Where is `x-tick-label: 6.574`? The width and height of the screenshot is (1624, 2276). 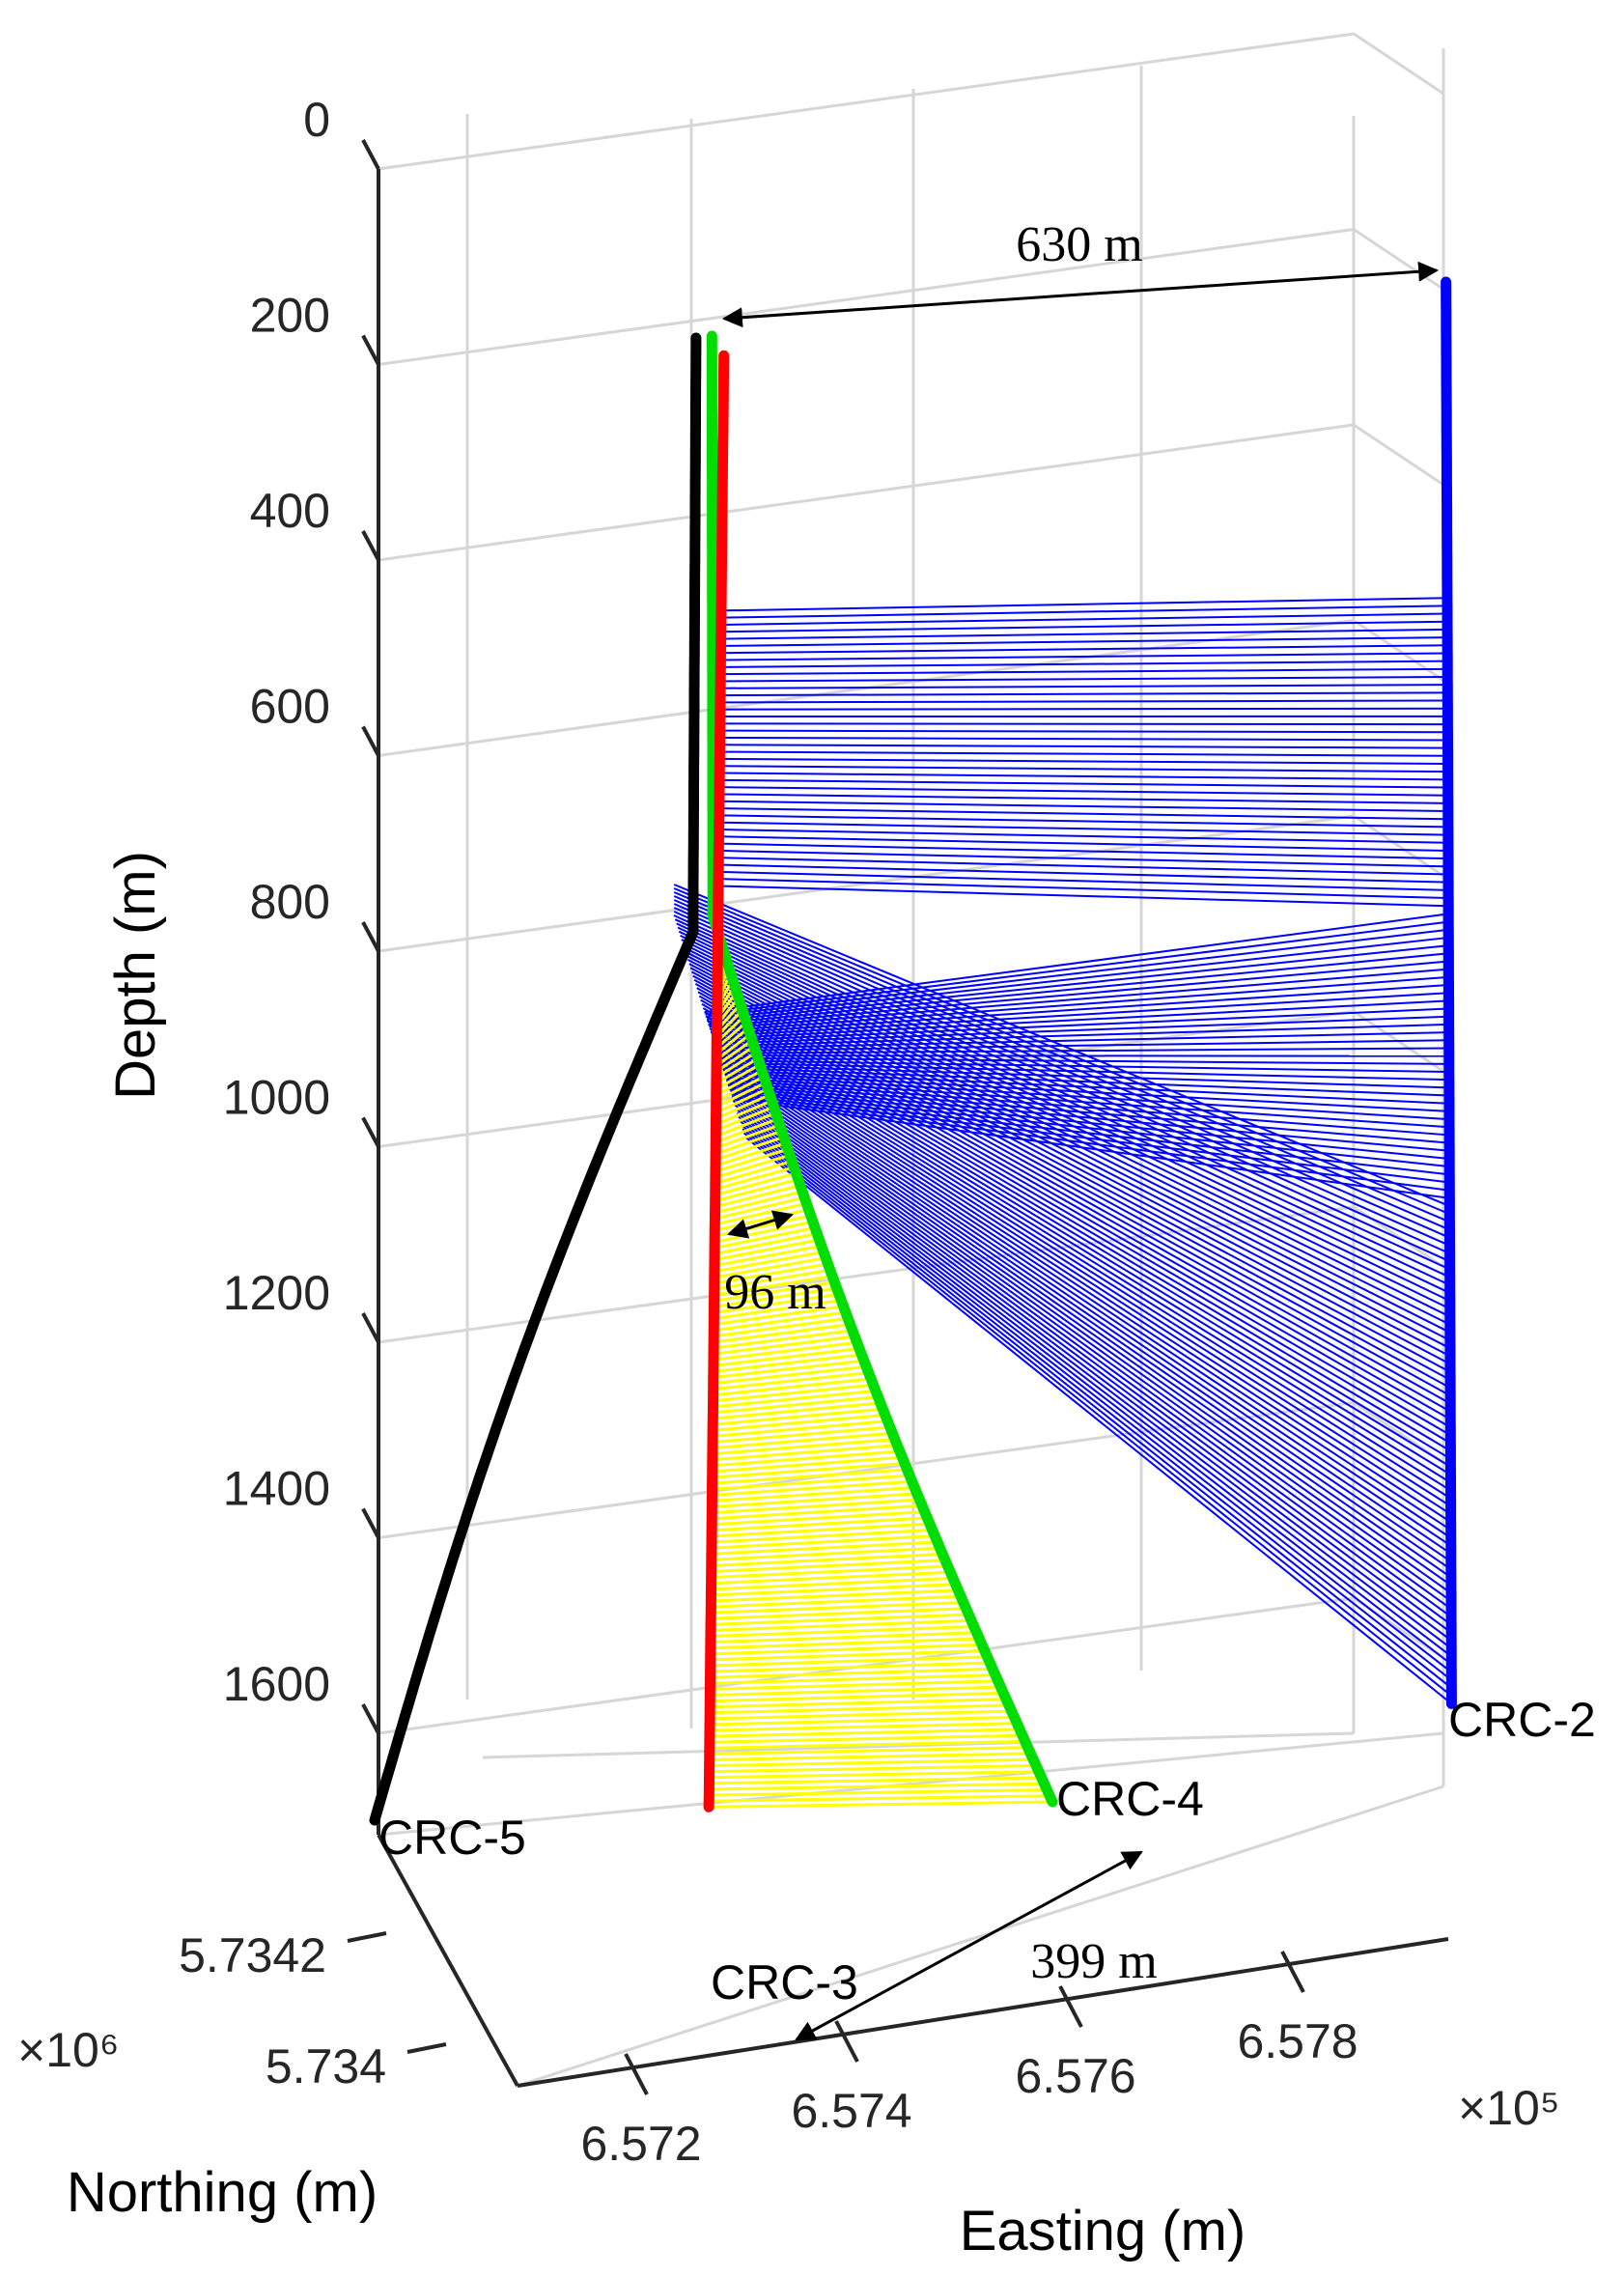 x-tick-label: 6.574 is located at coordinates (851, 2111).